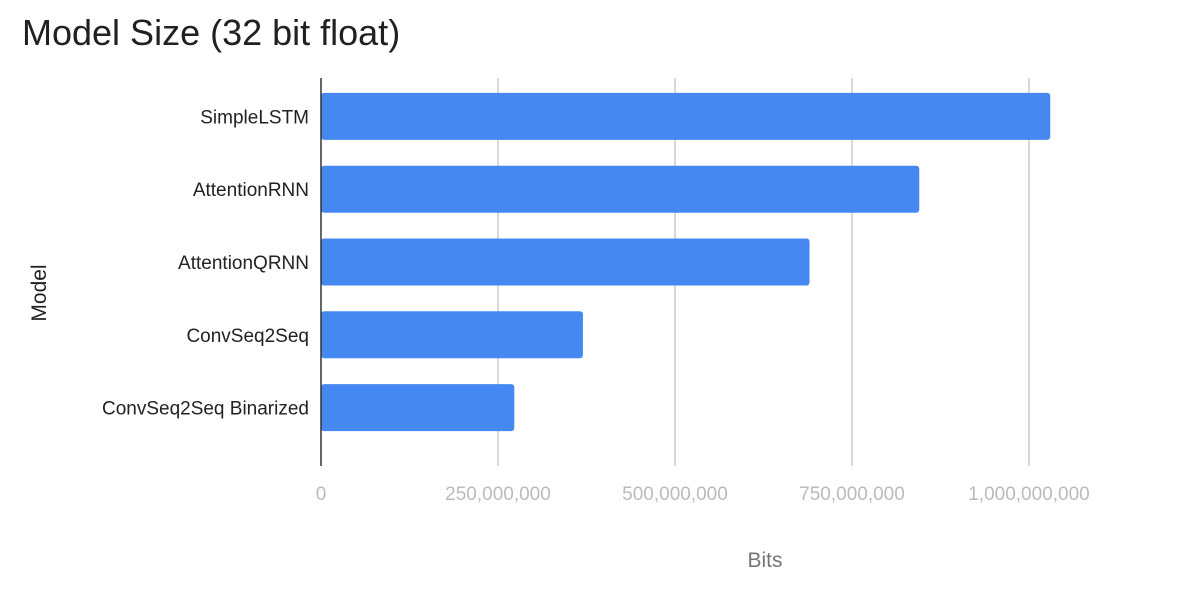 The image size is (1182, 615). I want to click on y-category-label: ConvSeq2Seq Binarized, so click(205, 409).